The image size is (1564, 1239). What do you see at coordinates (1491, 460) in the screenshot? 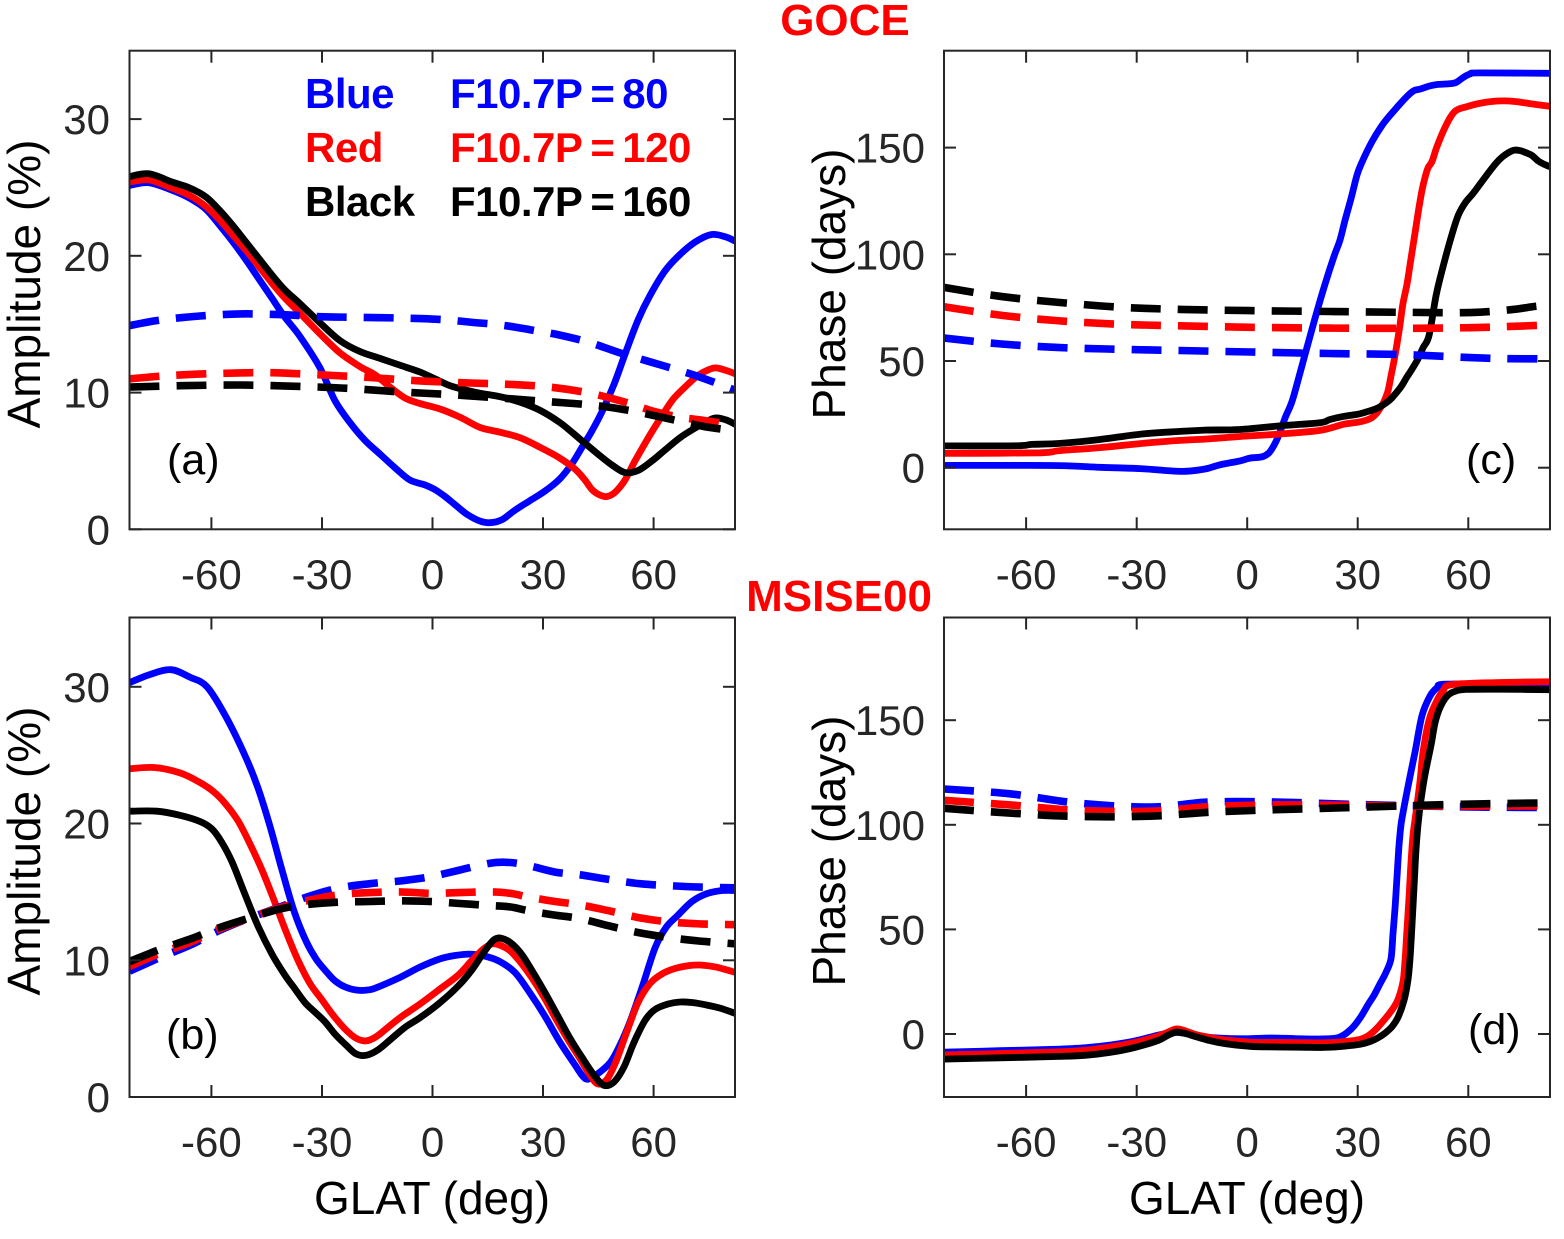
I see `svg-text: (c)` at bounding box center [1491, 460].